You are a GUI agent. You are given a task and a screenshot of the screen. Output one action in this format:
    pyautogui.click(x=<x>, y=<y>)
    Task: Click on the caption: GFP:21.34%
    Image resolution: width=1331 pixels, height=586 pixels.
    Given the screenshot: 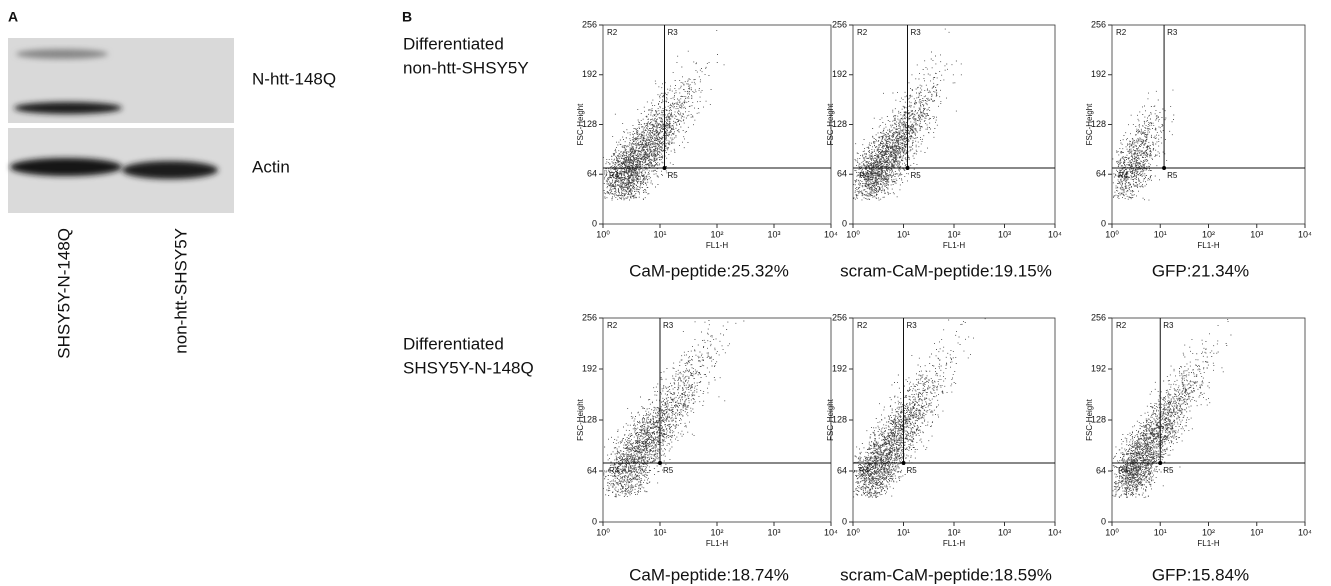 What is the action you would take?
    pyautogui.click(x=1200, y=270)
    